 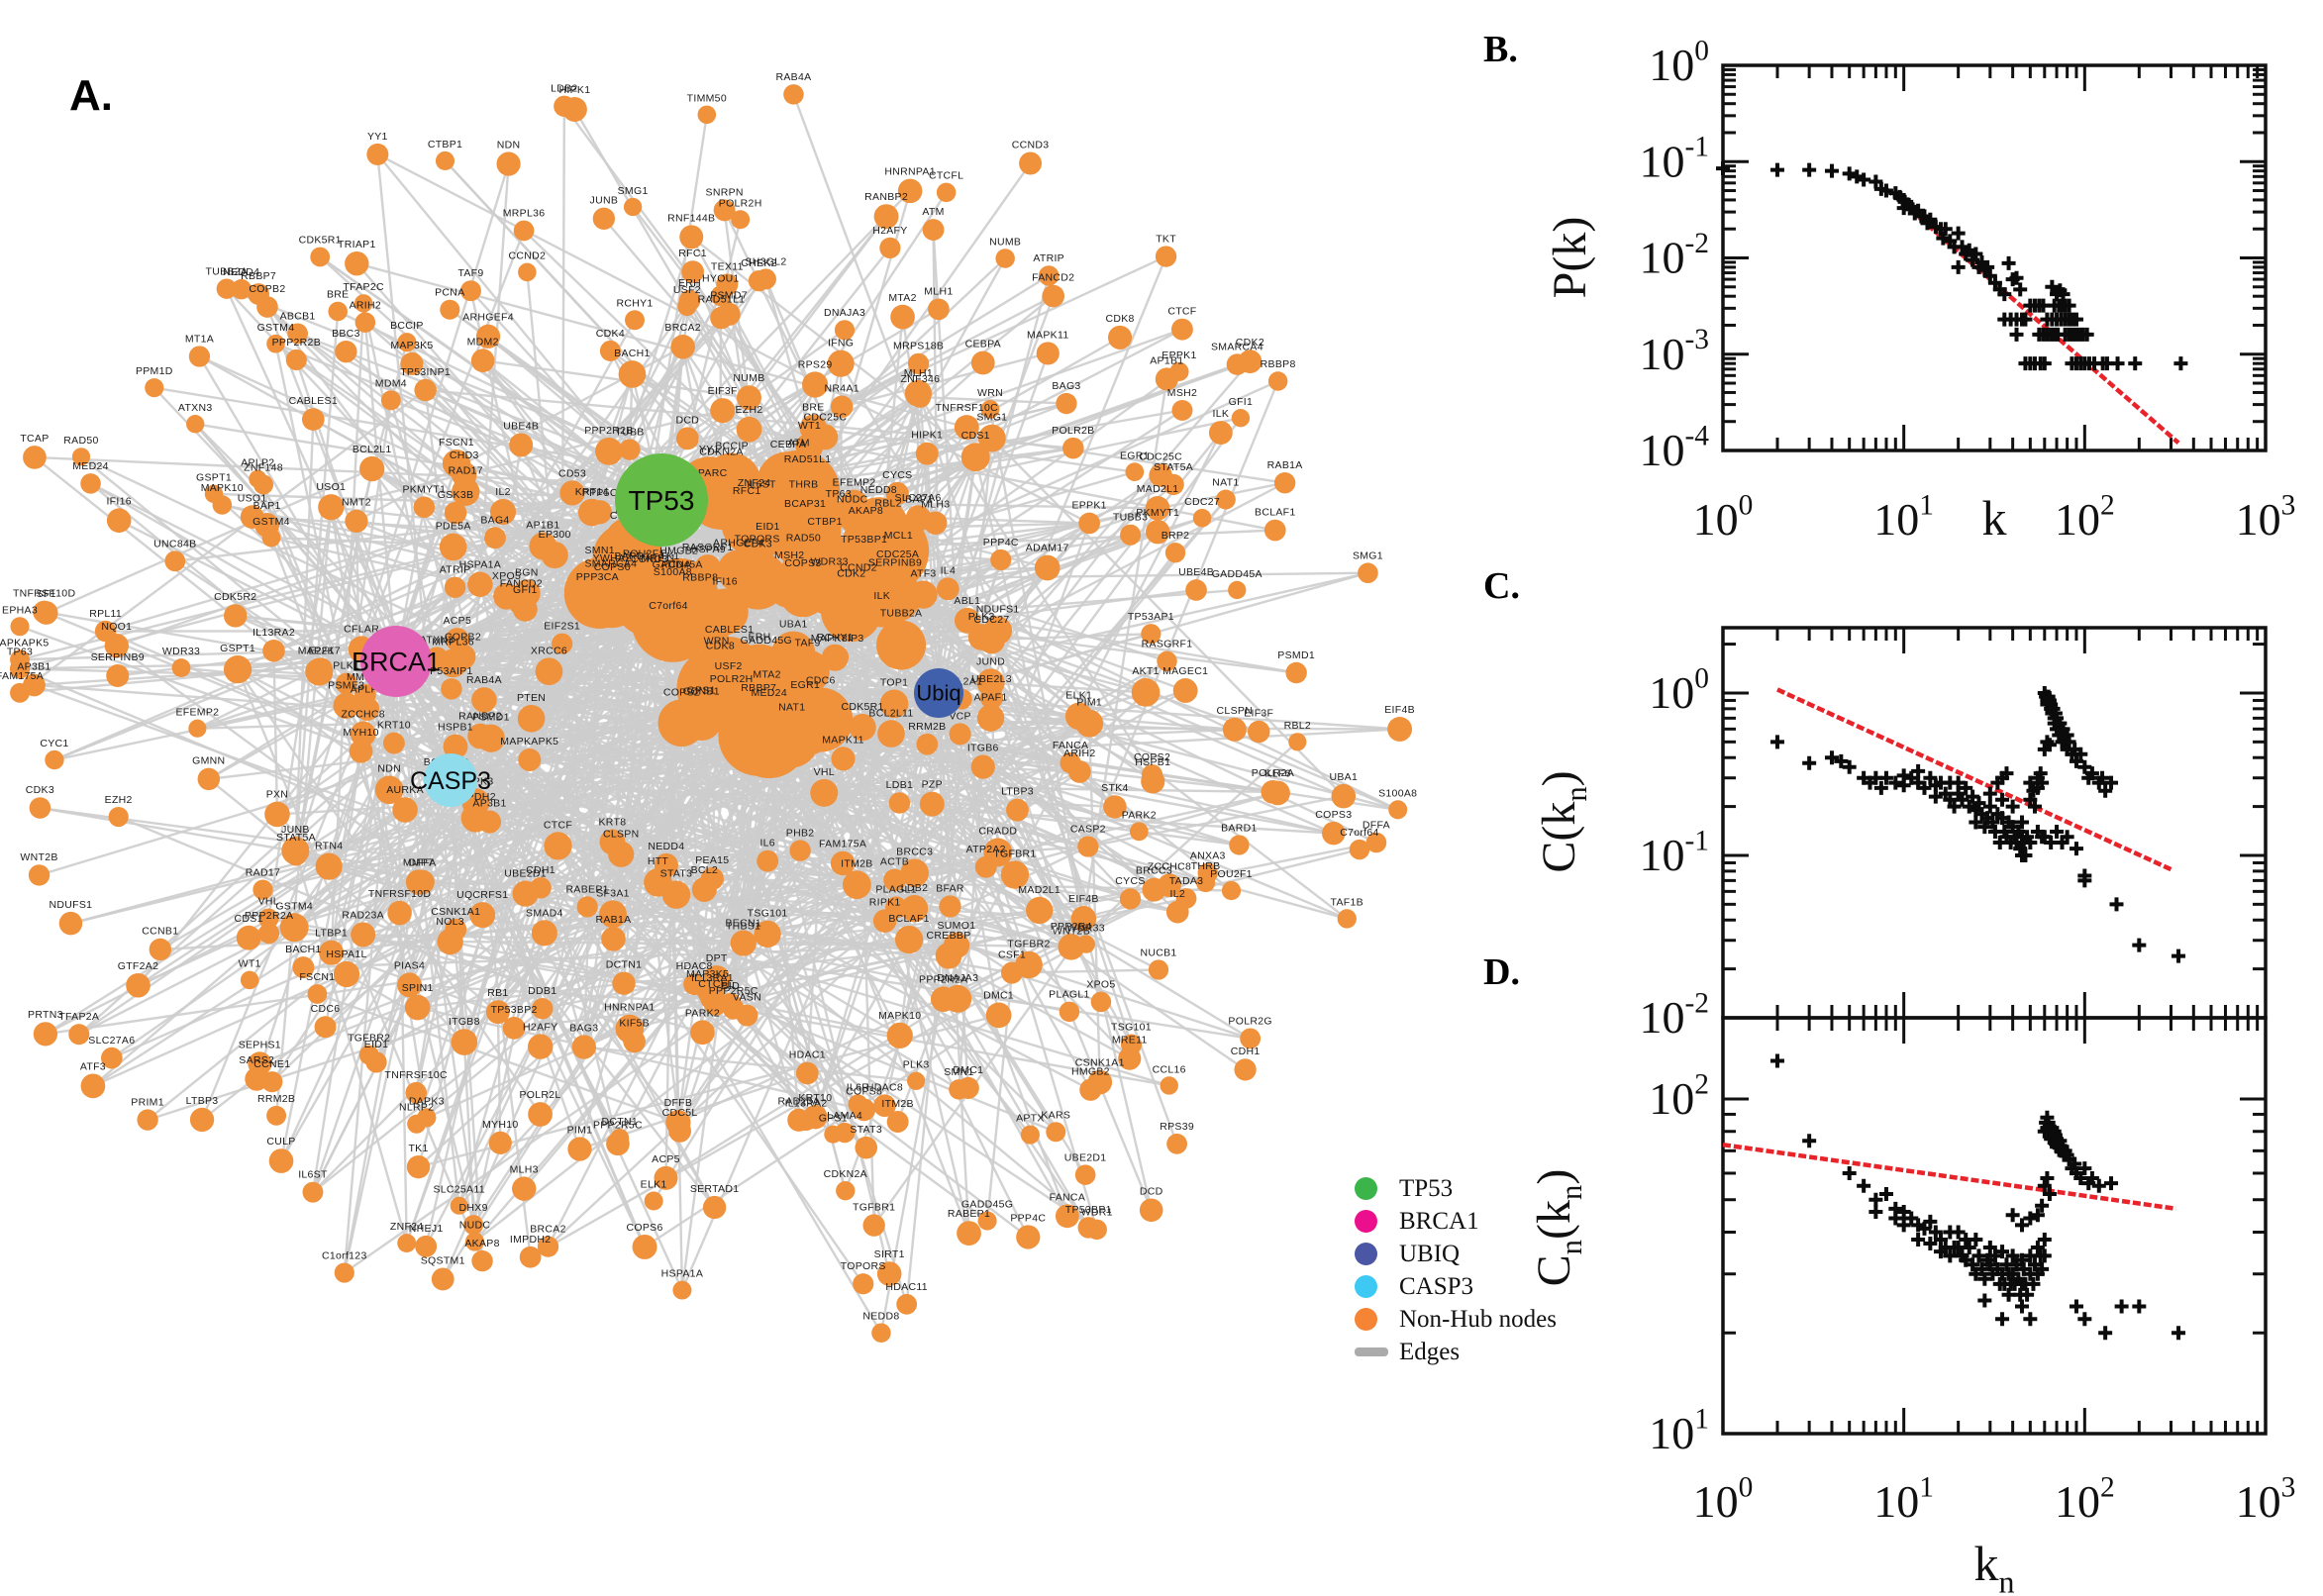 What do you see at coordinates (669, 556) in the screenshot?
I see `gene-label: TK1` at bounding box center [669, 556].